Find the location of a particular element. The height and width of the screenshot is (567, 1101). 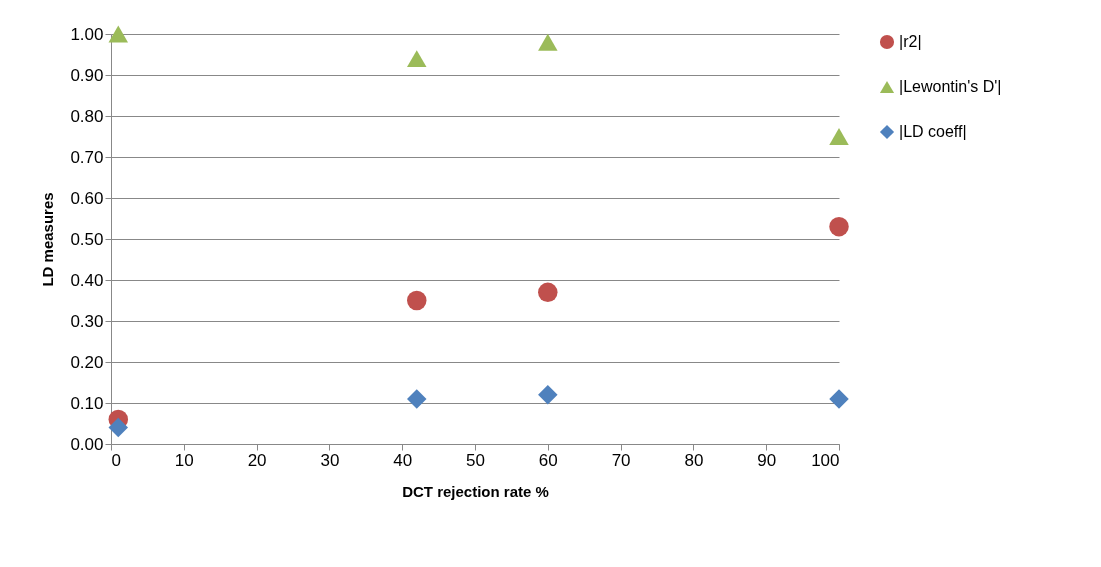

y-tick-label: 0.20 is located at coordinates (87, 362).